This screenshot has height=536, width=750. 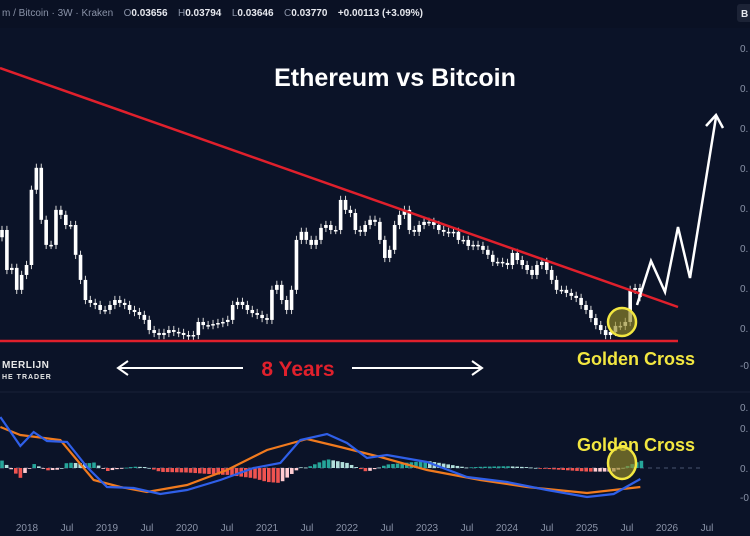 I want to click on logo-text-1: MERLIJN, so click(x=25, y=365).